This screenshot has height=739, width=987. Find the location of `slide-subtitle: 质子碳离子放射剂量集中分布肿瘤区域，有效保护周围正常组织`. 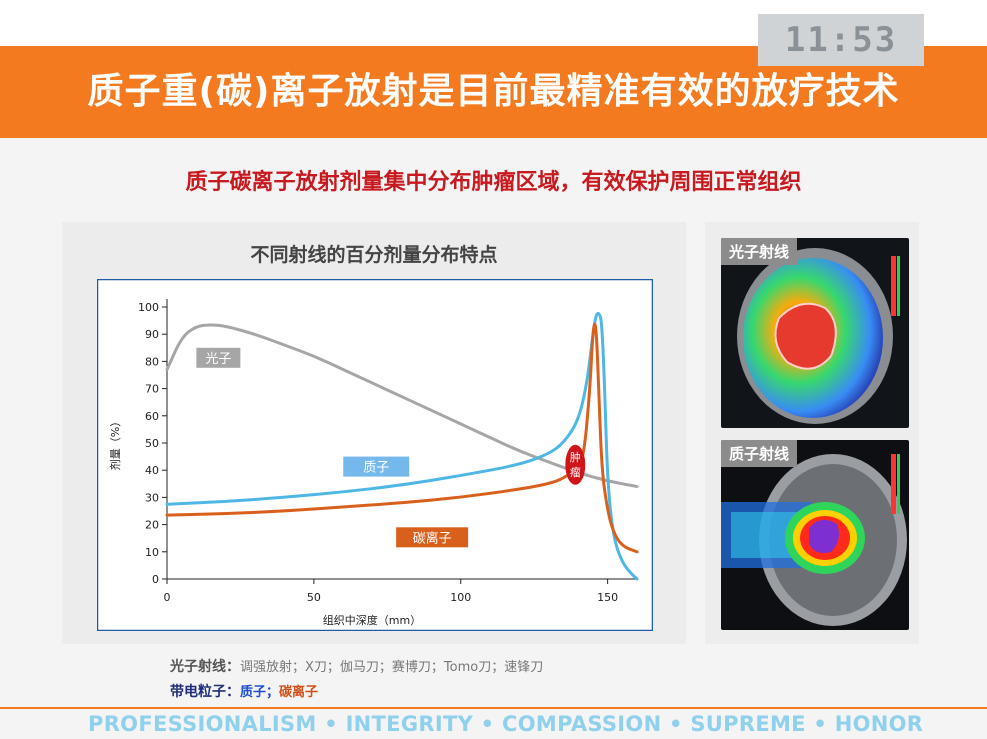

slide-subtitle: 质子碳离子放射剂量集中分布肿瘤区域，有效保护周围正常组织 is located at coordinates (493, 182).